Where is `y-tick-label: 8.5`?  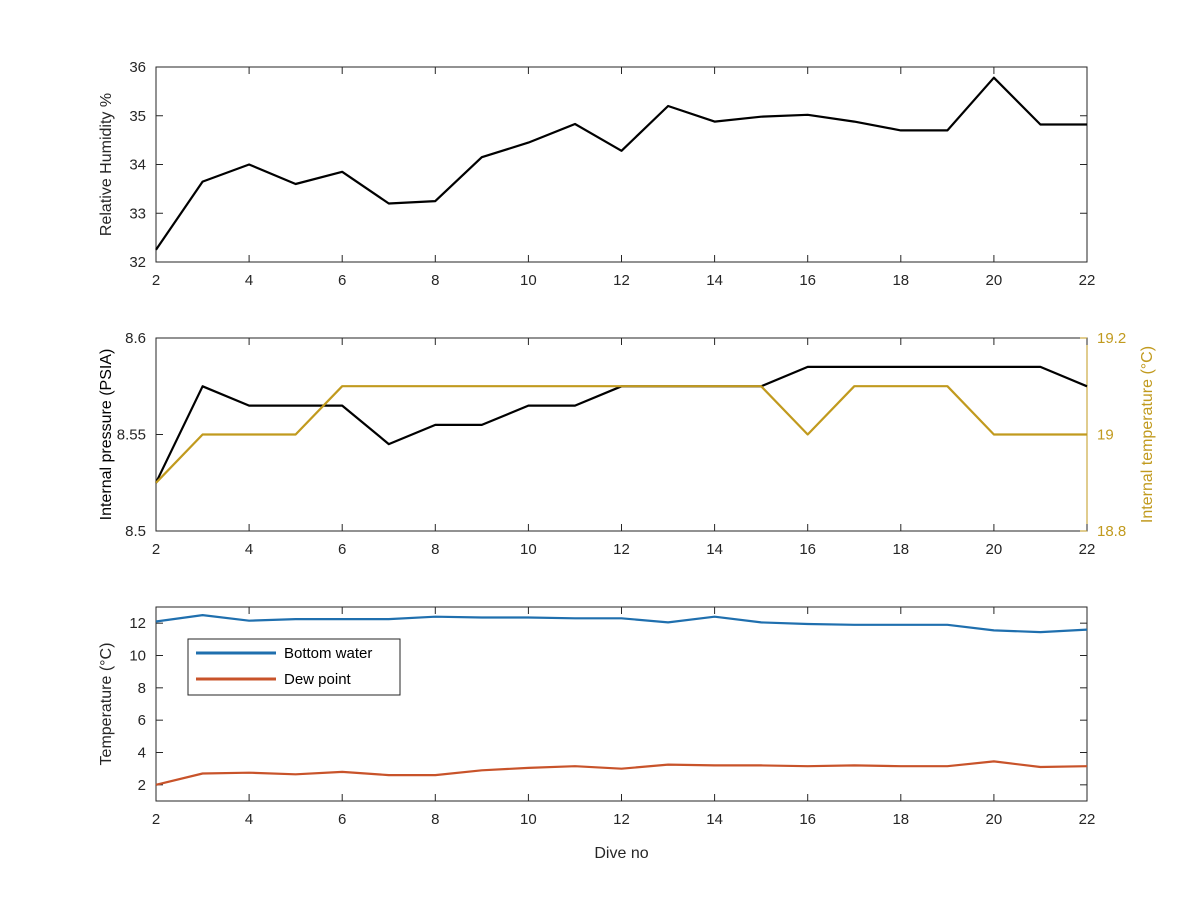
y-tick-label: 8.5 is located at coordinates (135, 531).